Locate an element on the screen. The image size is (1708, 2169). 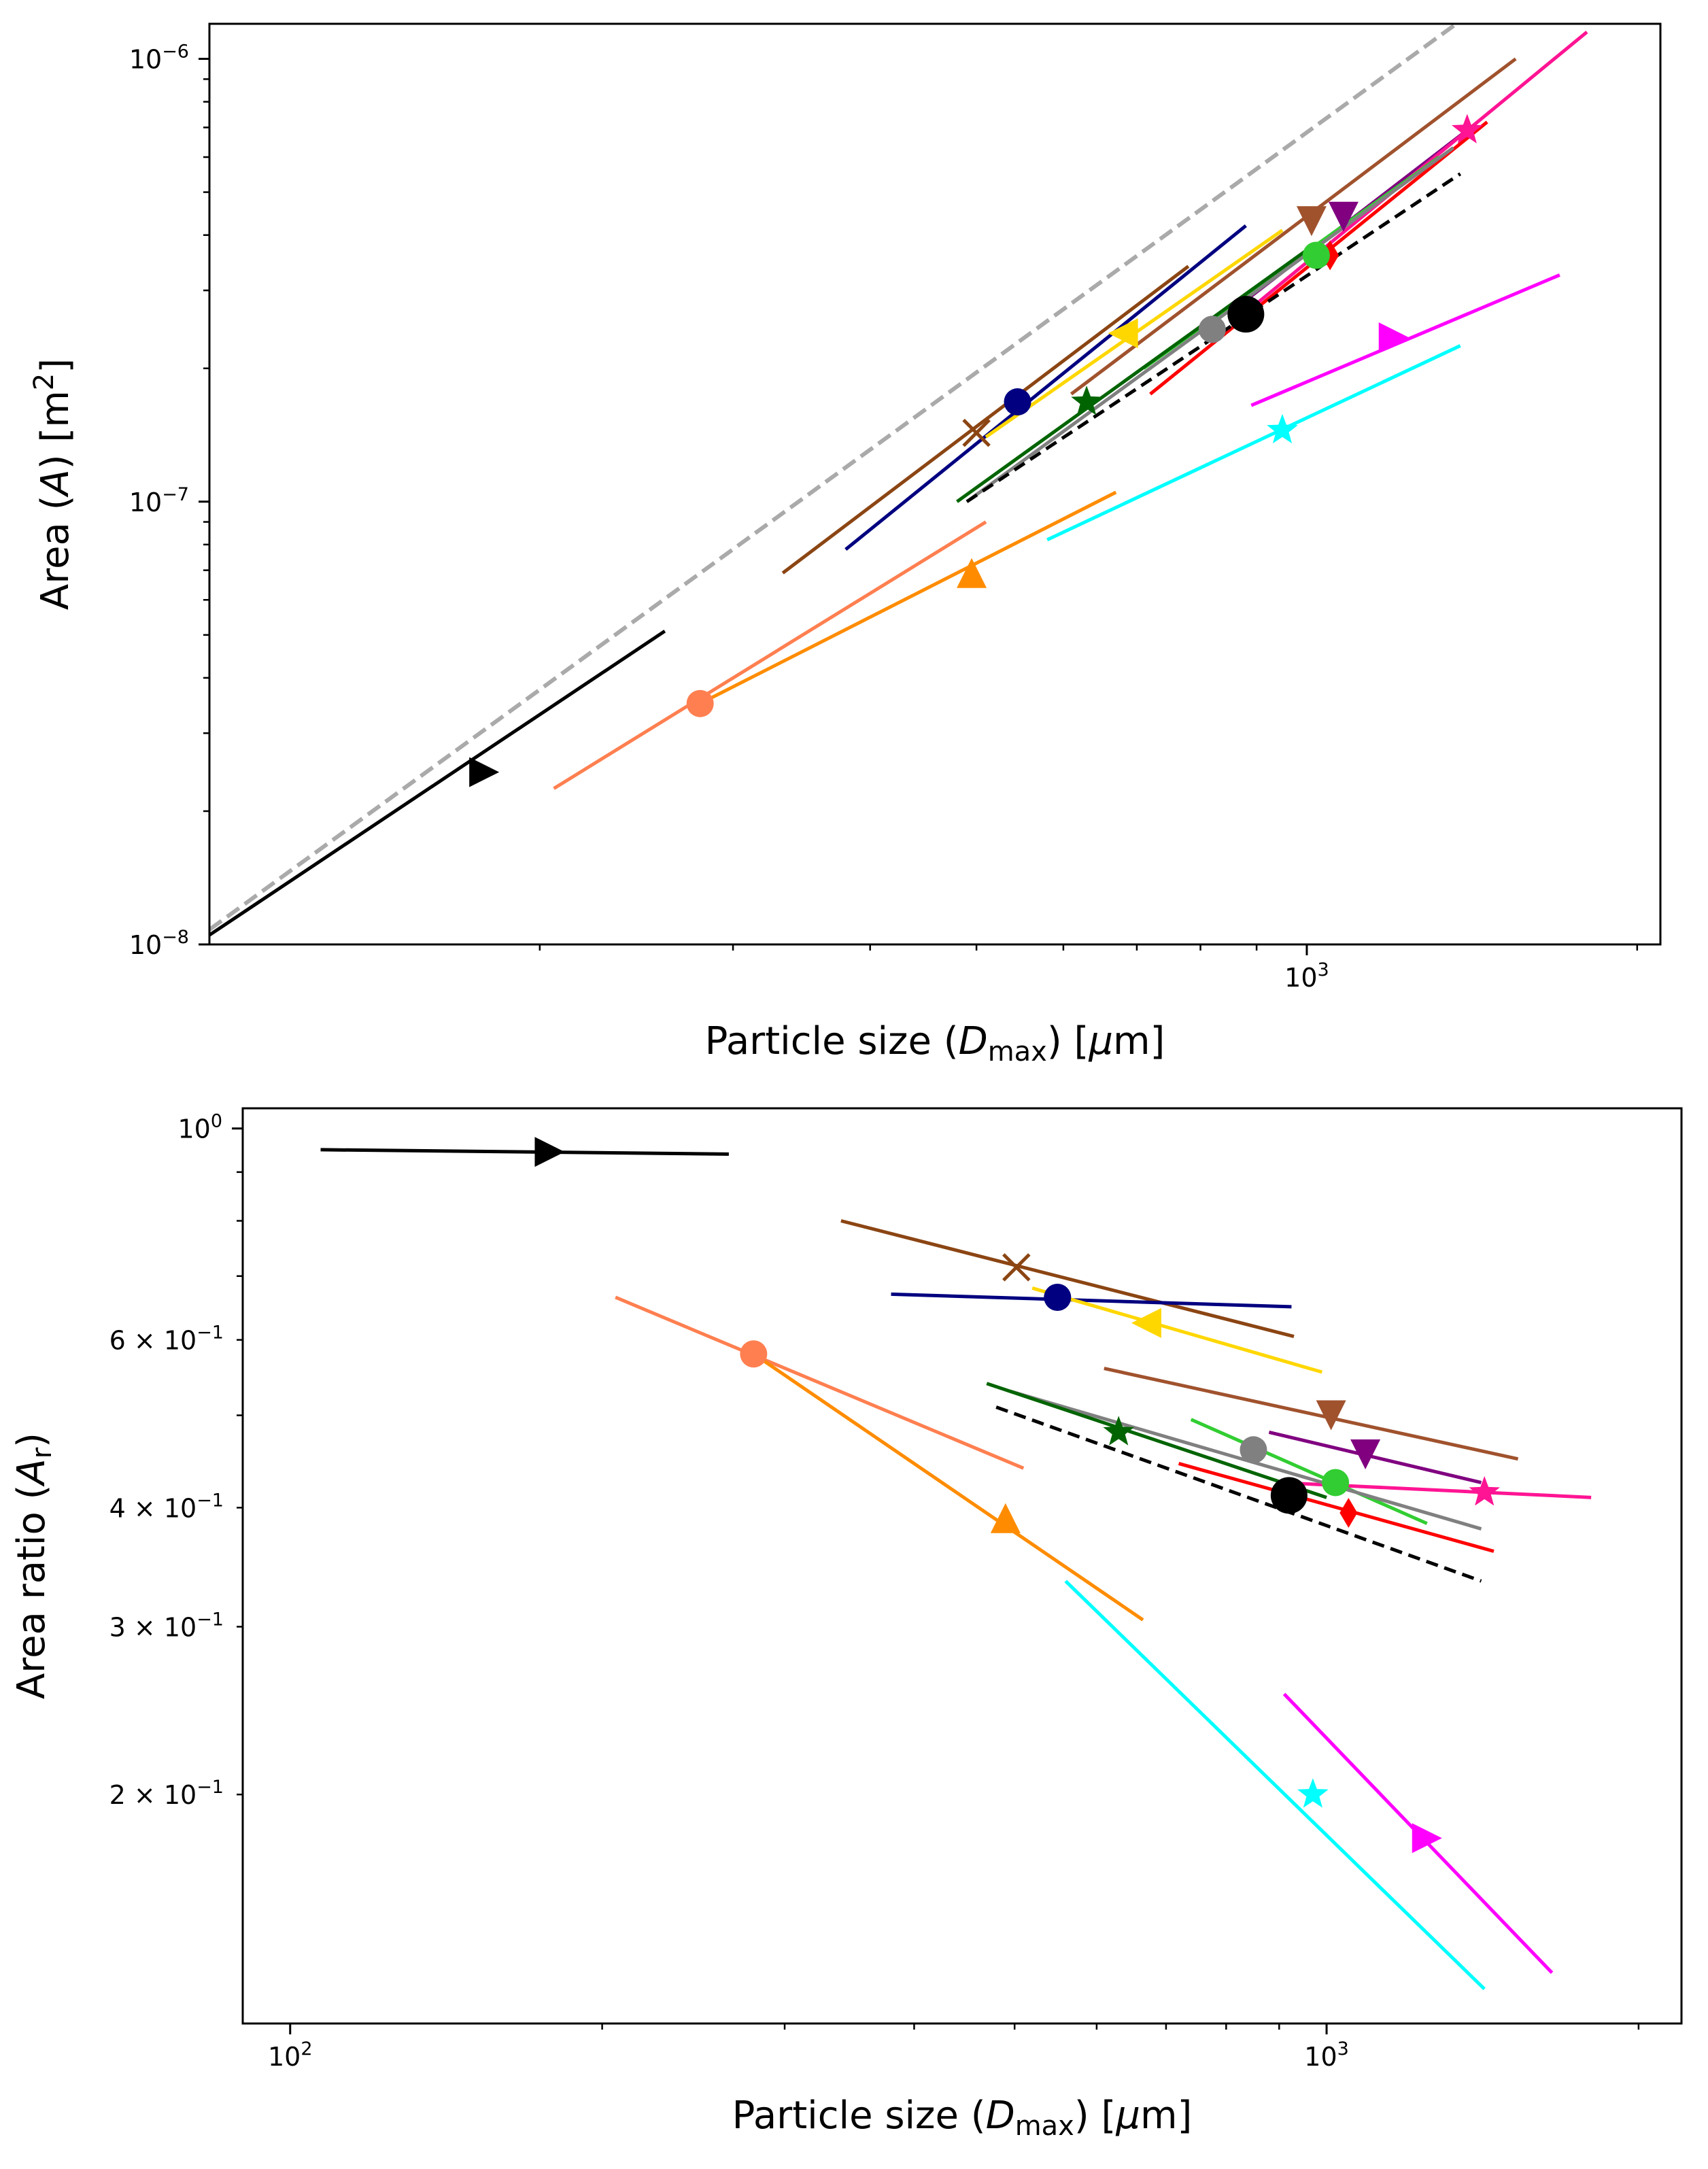
x-axis-label-symbol: D is located at coordinates (973, 1041).